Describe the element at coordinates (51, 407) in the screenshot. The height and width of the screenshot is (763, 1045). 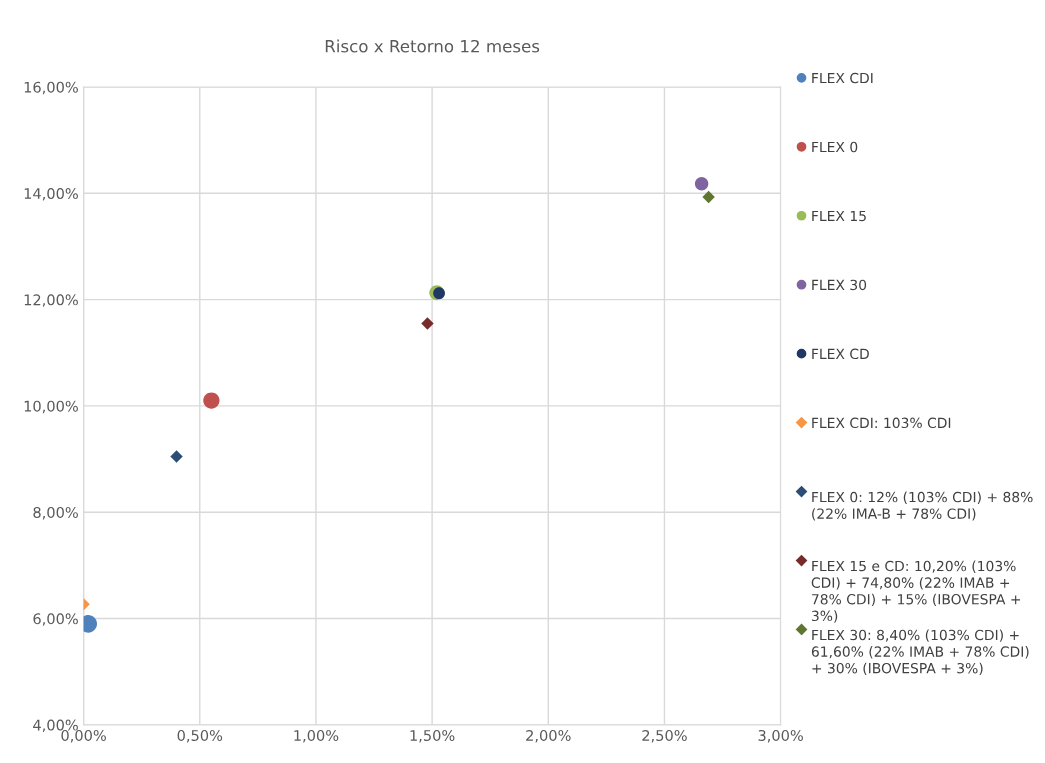
I see `y-tick-label: 10,00%` at that location.